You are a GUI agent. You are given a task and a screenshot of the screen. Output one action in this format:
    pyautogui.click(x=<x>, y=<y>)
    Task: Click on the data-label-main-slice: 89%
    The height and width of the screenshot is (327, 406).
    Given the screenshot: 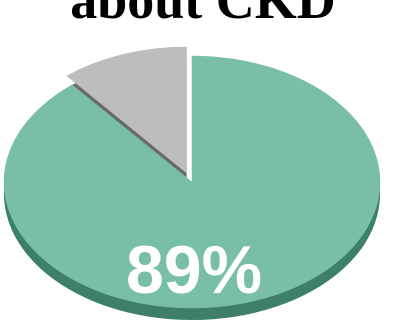 What is the action you would take?
    pyautogui.click(x=194, y=270)
    